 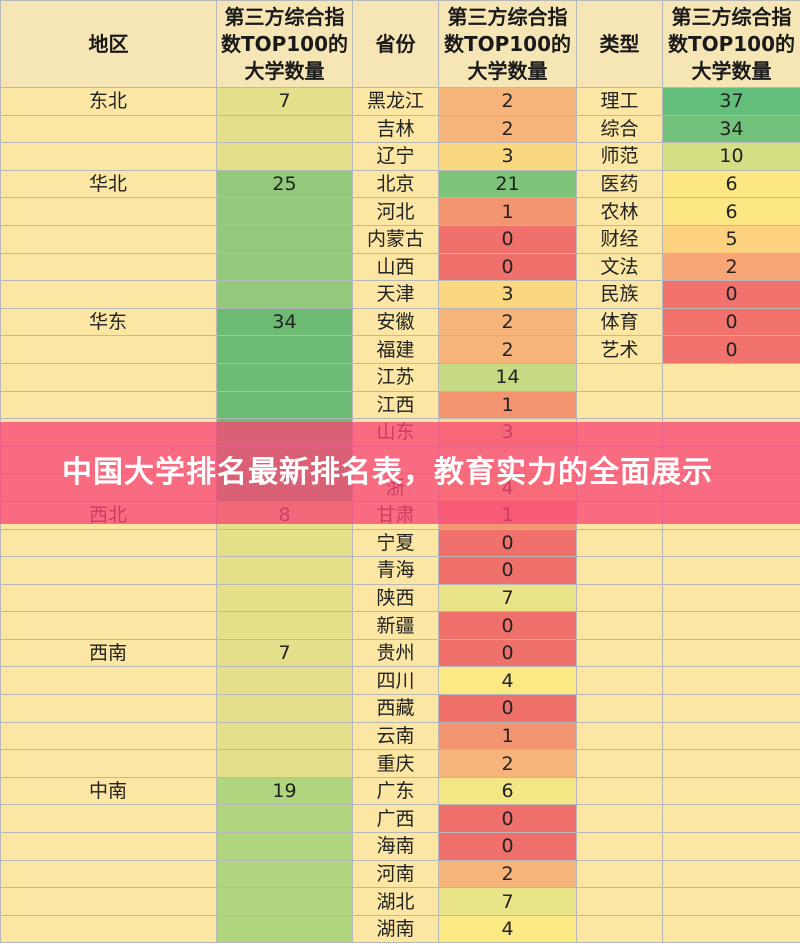 I want to click on province-cell: 福建, so click(x=395, y=349).